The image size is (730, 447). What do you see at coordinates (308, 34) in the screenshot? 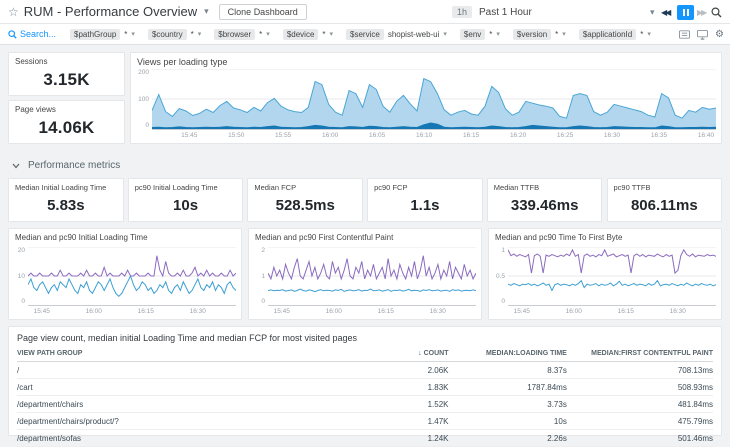
I see `filter-pill-device: $device * ▾` at bounding box center [308, 34].